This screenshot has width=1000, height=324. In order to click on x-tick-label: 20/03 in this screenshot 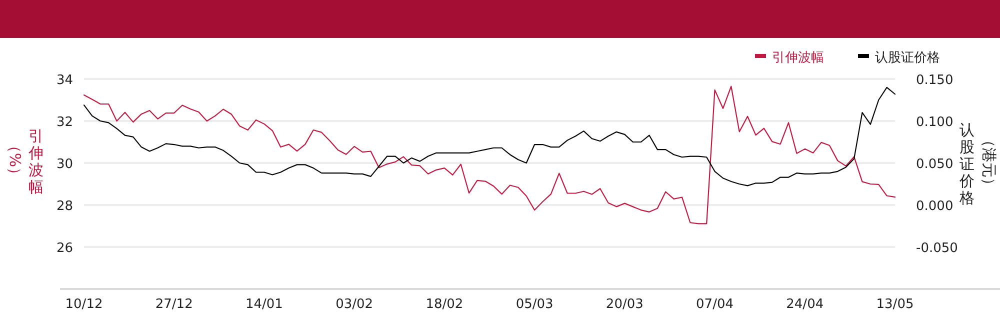, I will do `click(625, 304)`.